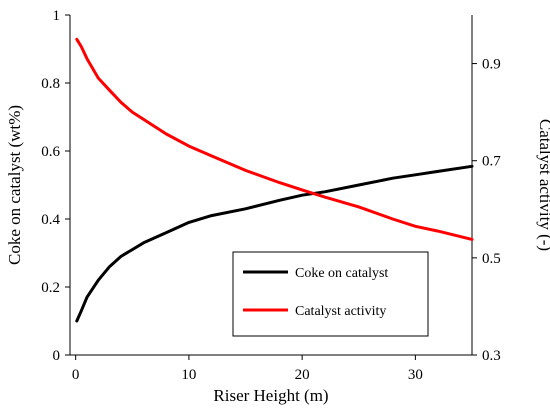 This screenshot has width=550, height=419. What do you see at coordinates (491, 356) in the screenshot?
I see `right-y-tick-label: 0.3` at bounding box center [491, 356].